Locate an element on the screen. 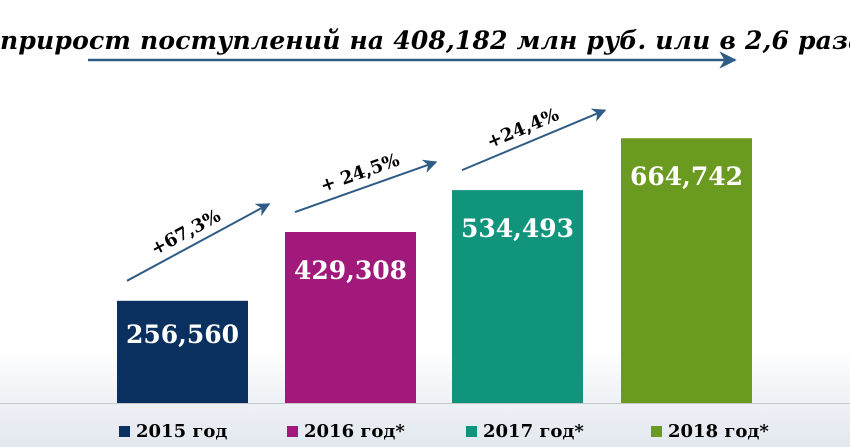  bar-2018 is located at coordinates (686, 270).